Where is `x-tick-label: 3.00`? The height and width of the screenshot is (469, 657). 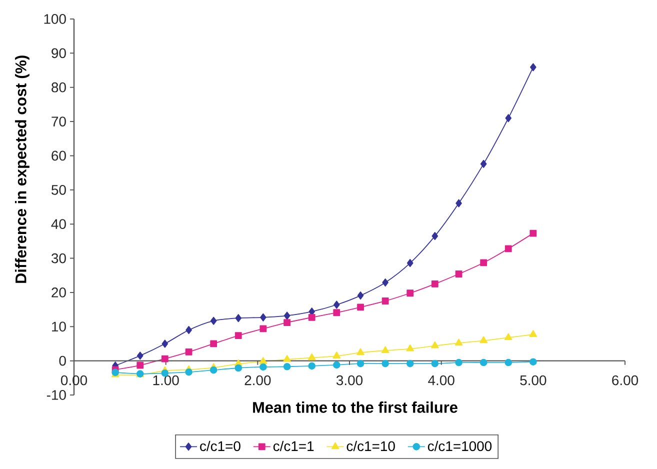
x-tick-label: 3.00 is located at coordinates (349, 380).